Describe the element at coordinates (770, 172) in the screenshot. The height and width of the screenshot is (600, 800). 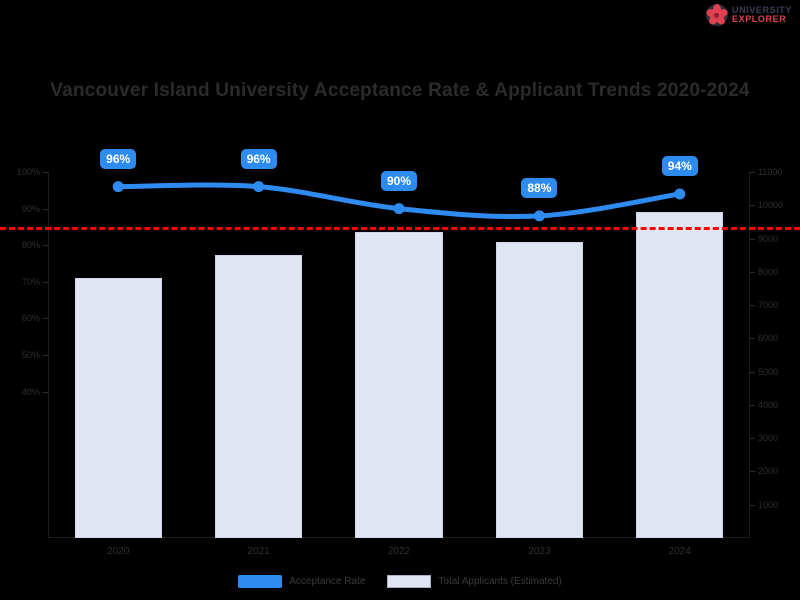
I see `y-axis-right-tick-label: 11000` at that location.